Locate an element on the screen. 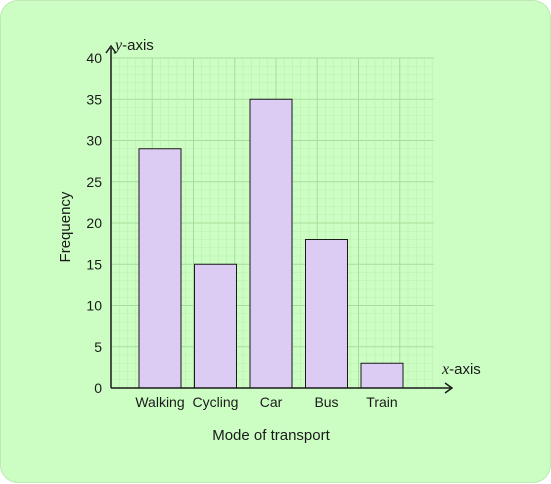 Image resolution: width=551 pixels, height=484 pixels. y-tick-label: 30 is located at coordinates (94, 141).